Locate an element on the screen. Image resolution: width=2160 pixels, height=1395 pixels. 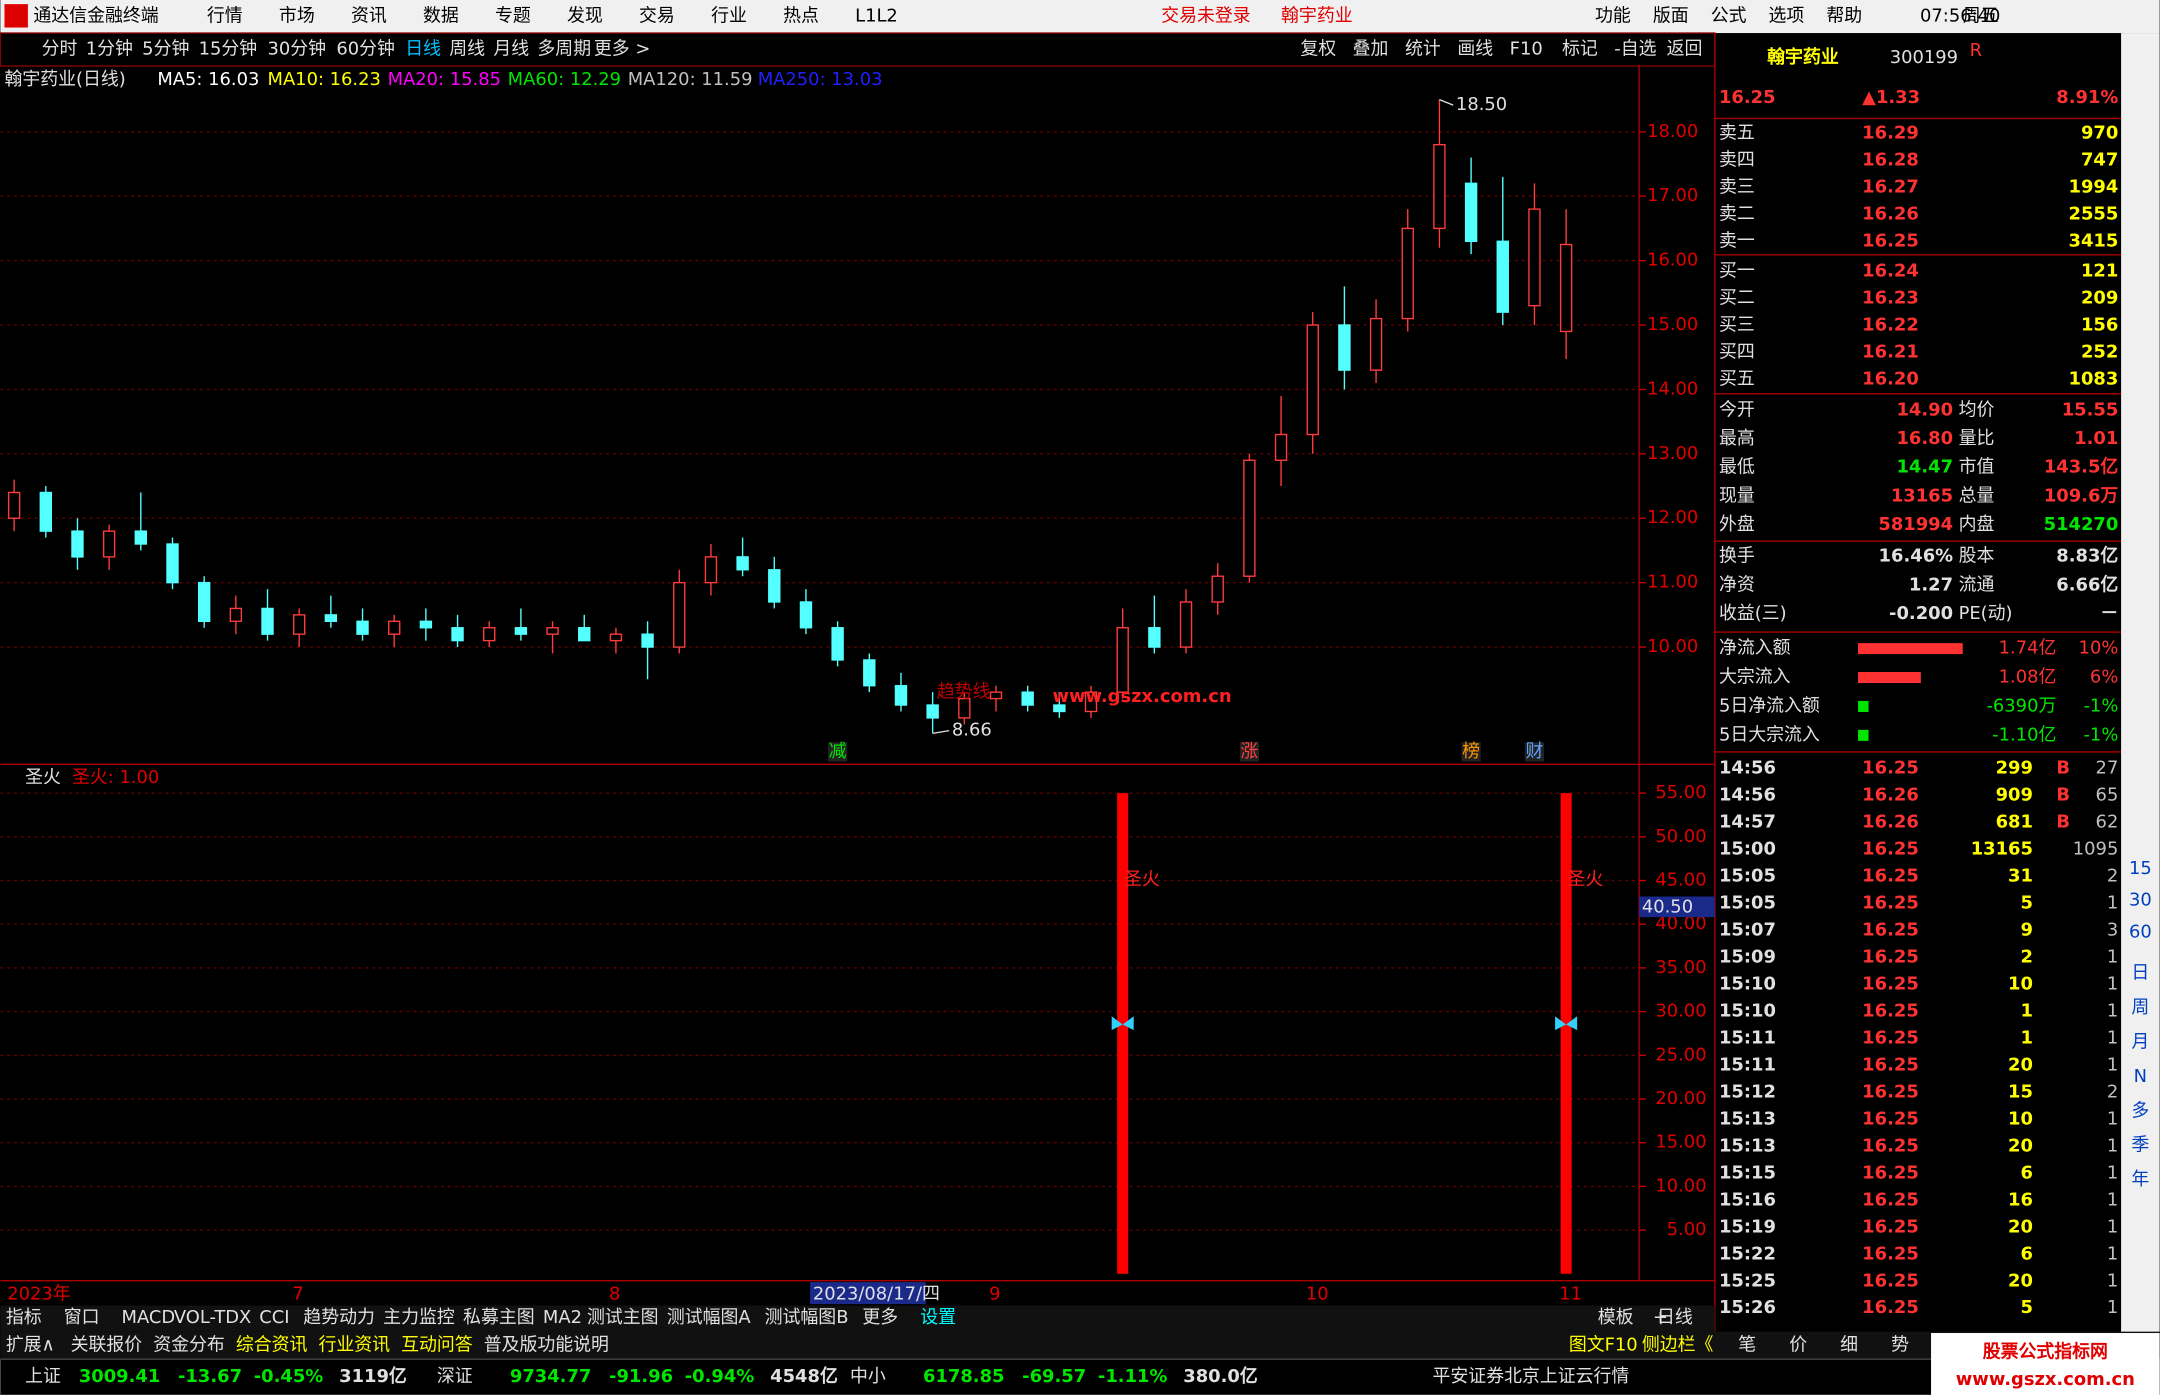
menu-item: 行情 is located at coordinates (225, 16).